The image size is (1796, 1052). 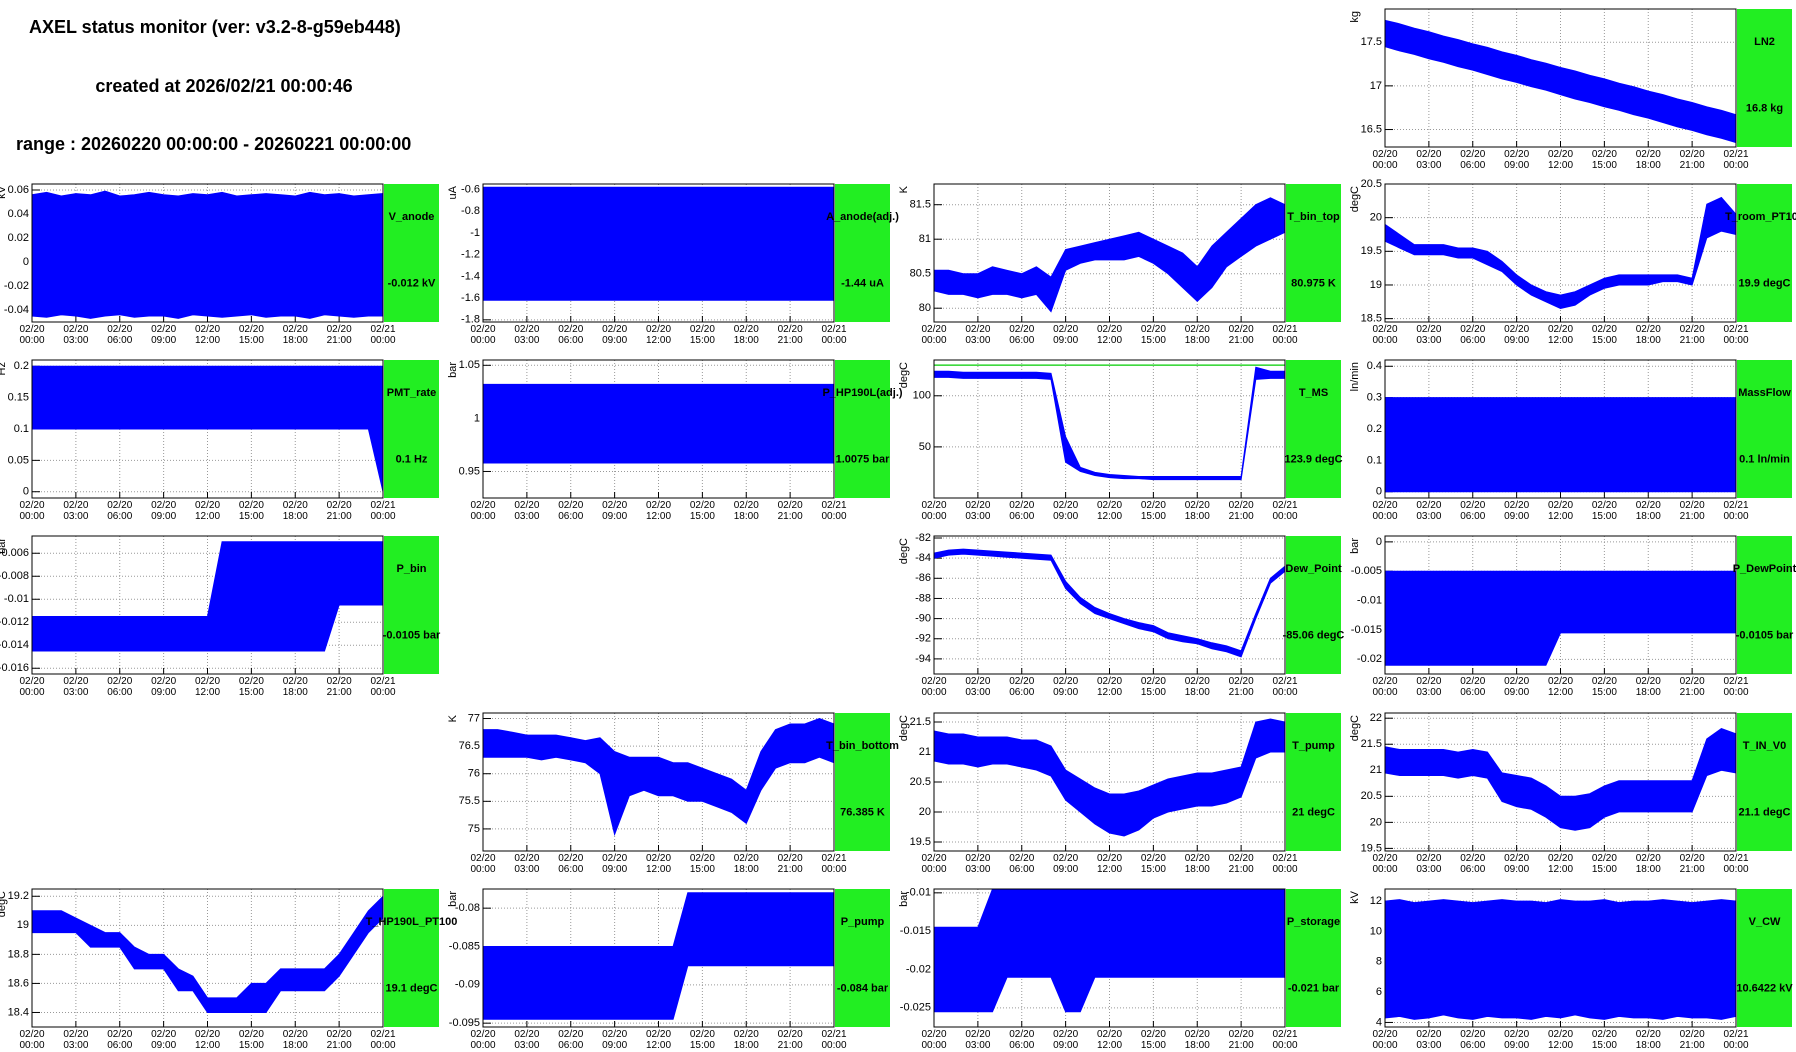 What do you see at coordinates (1371, 129) in the screenshot?
I see `y-tick-label: 16.5` at bounding box center [1371, 129].